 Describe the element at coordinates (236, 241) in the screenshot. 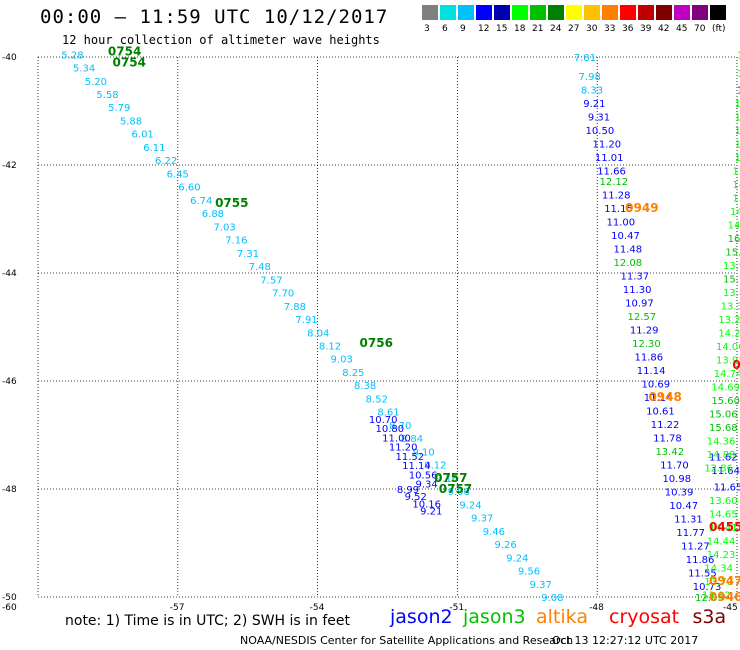

I see `track-value: 7.16` at that location.